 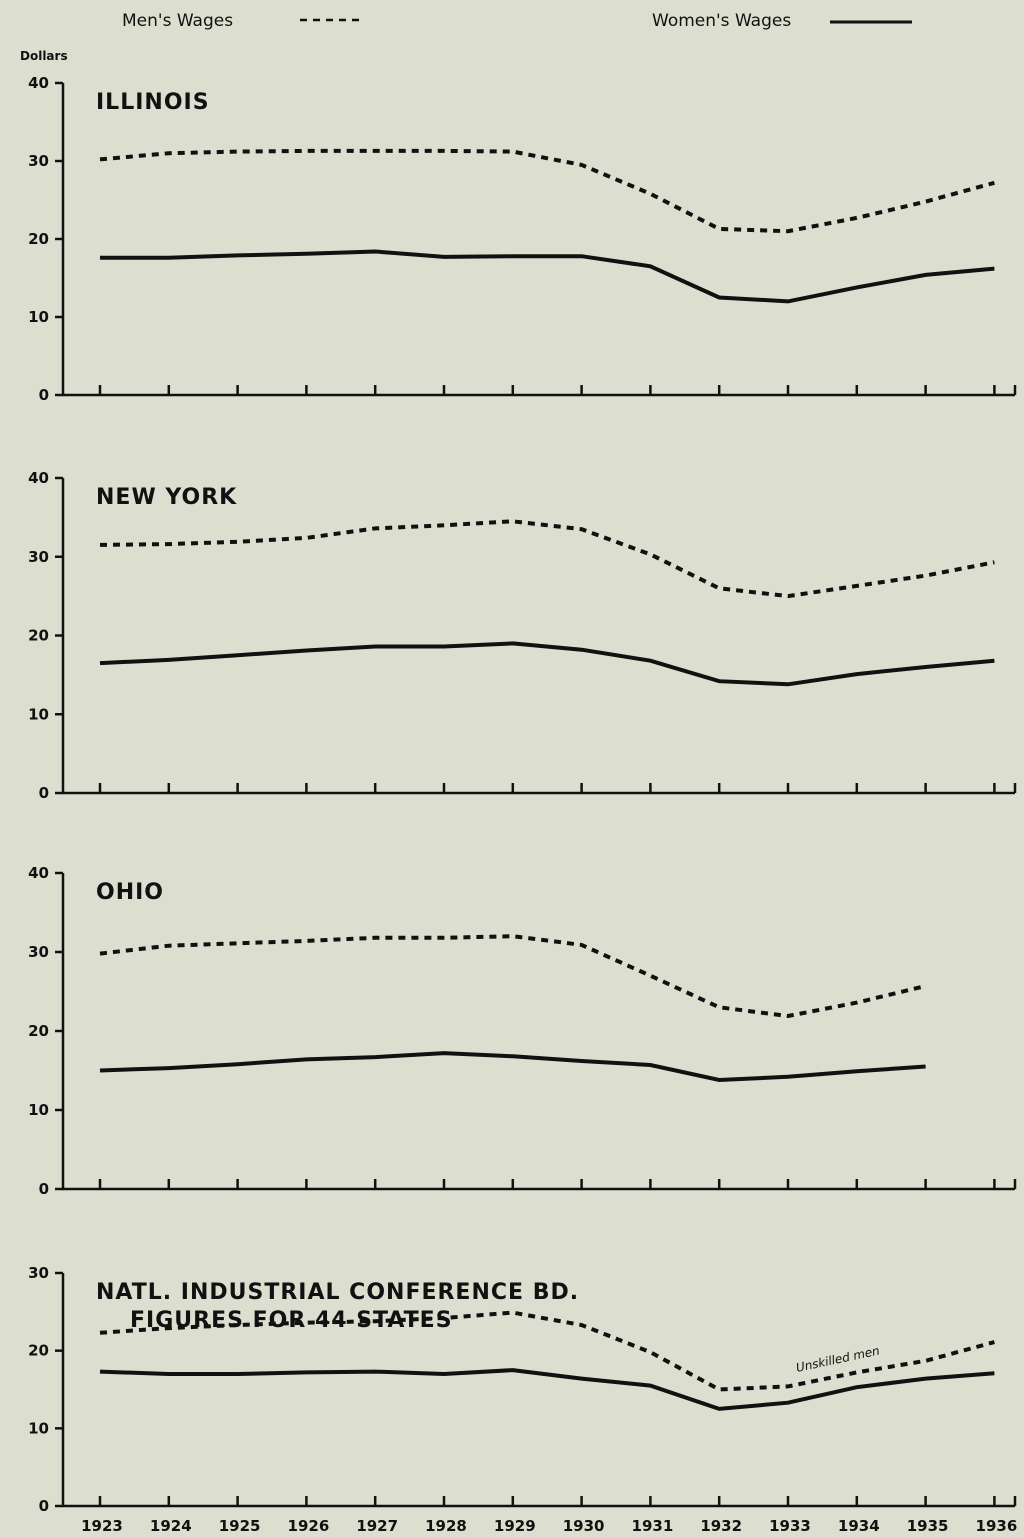 What do you see at coordinates (517, 21) in the screenshot?
I see `legend: Men's Wages Women's Wages` at bounding box center [517, 21].